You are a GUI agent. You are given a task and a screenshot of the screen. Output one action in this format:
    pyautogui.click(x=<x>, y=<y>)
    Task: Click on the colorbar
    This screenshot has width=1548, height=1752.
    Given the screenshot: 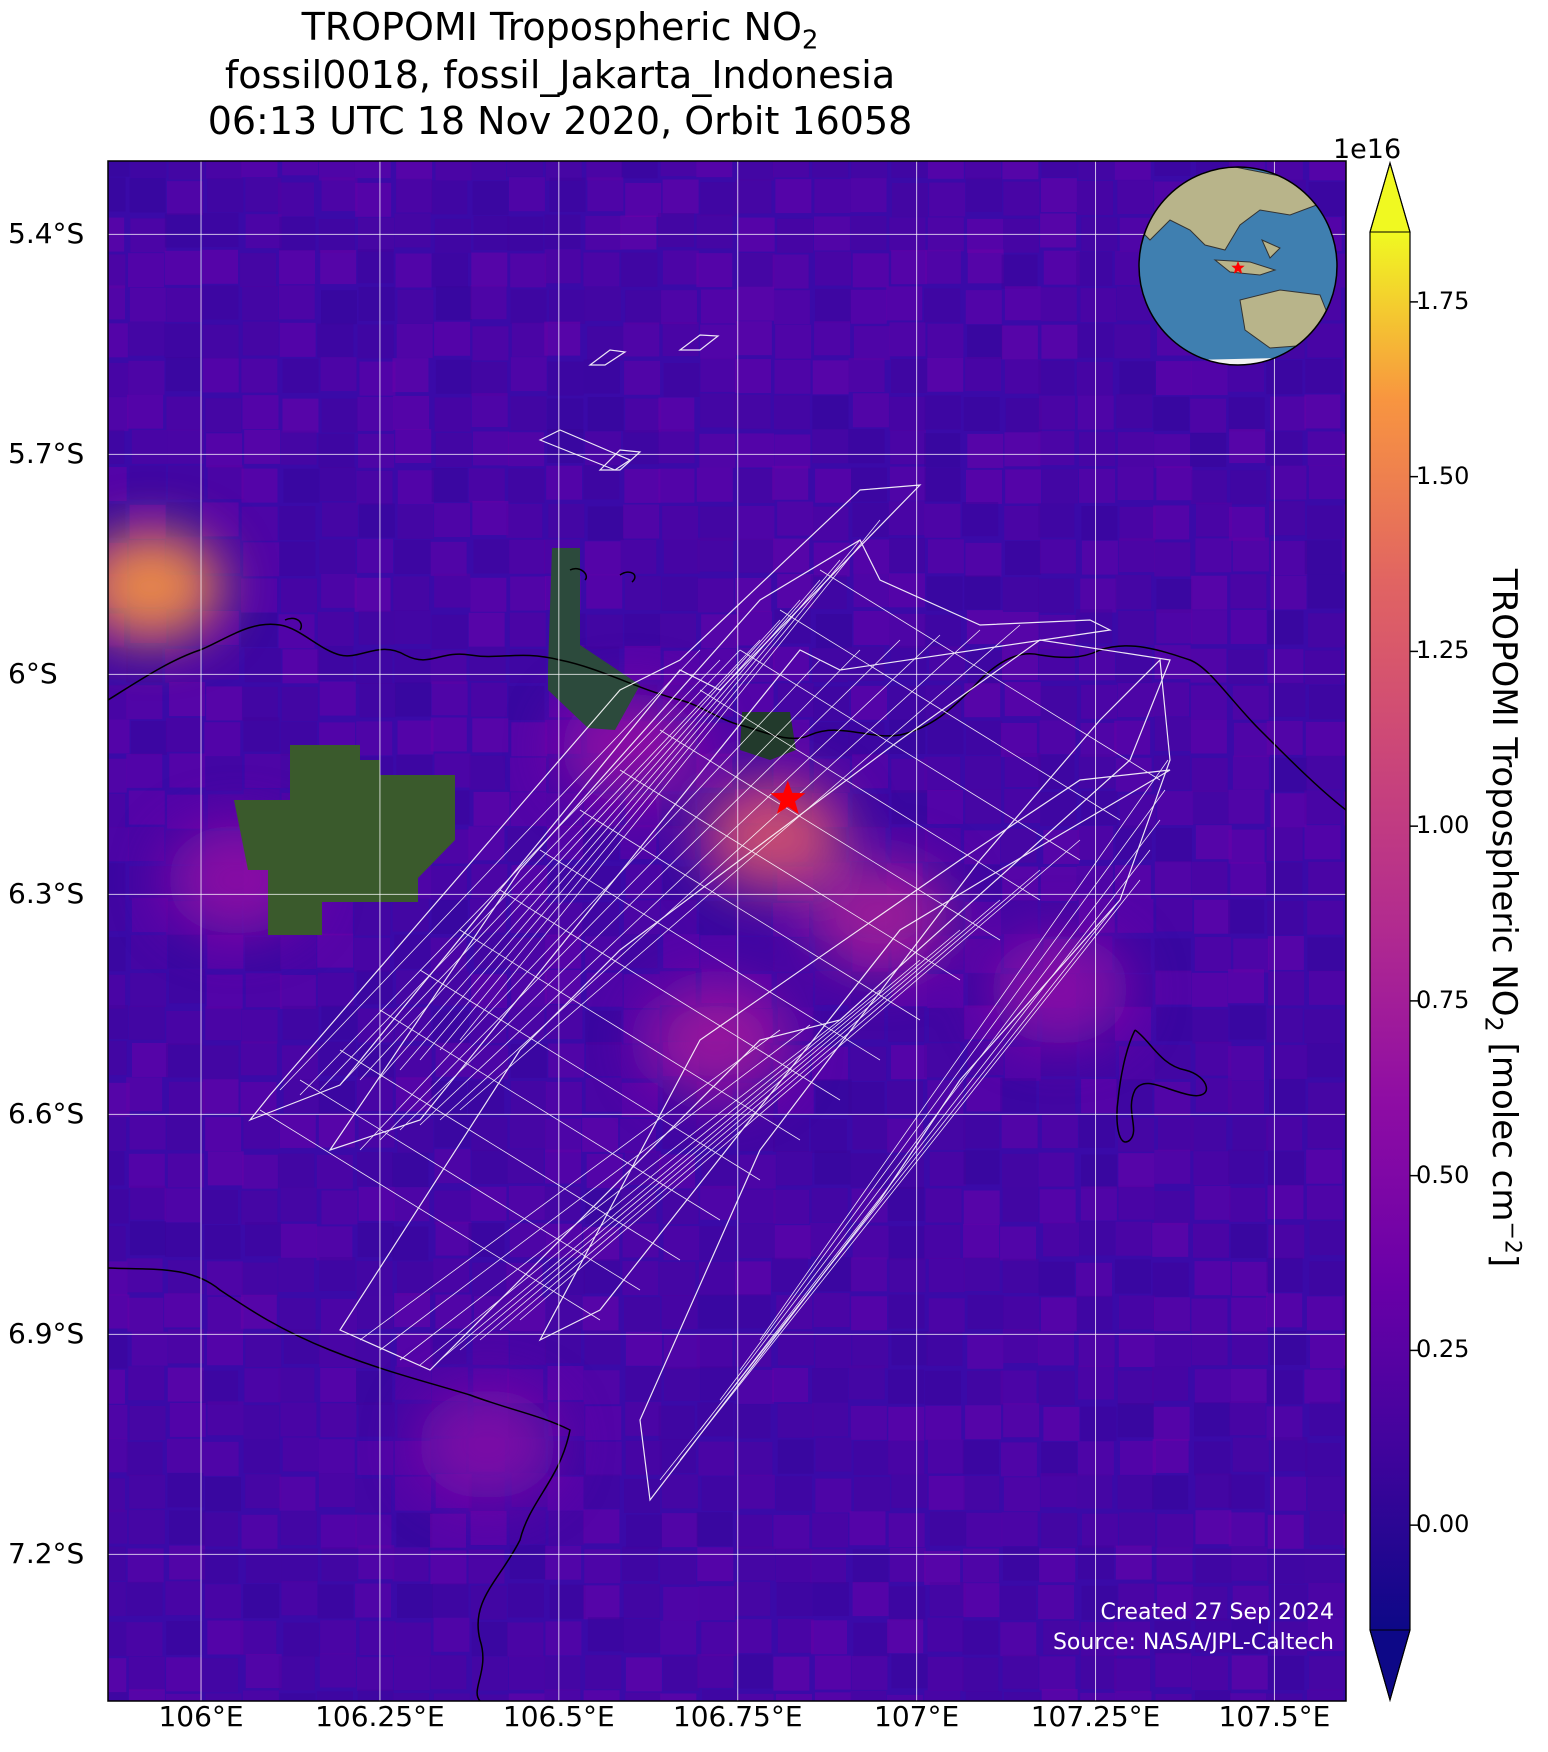 What is the action you would take?
    pyautogui.click(x=1393, y=931)
    